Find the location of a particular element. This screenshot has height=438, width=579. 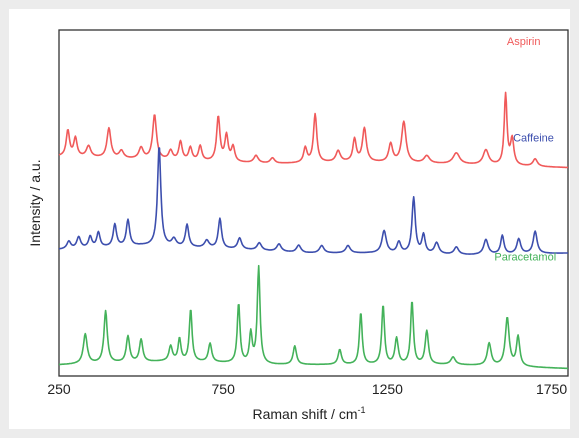

x-axis-title: Raman shift / cm-1 is located at coordinates (308, 413).